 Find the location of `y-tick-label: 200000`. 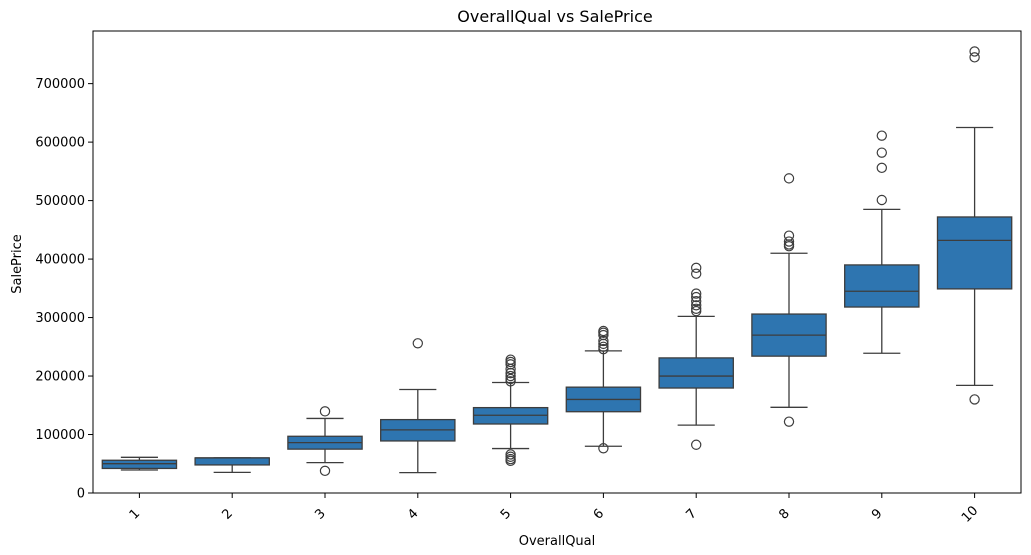

y-tick-label: 200000 is located at coordinates (60, 377).